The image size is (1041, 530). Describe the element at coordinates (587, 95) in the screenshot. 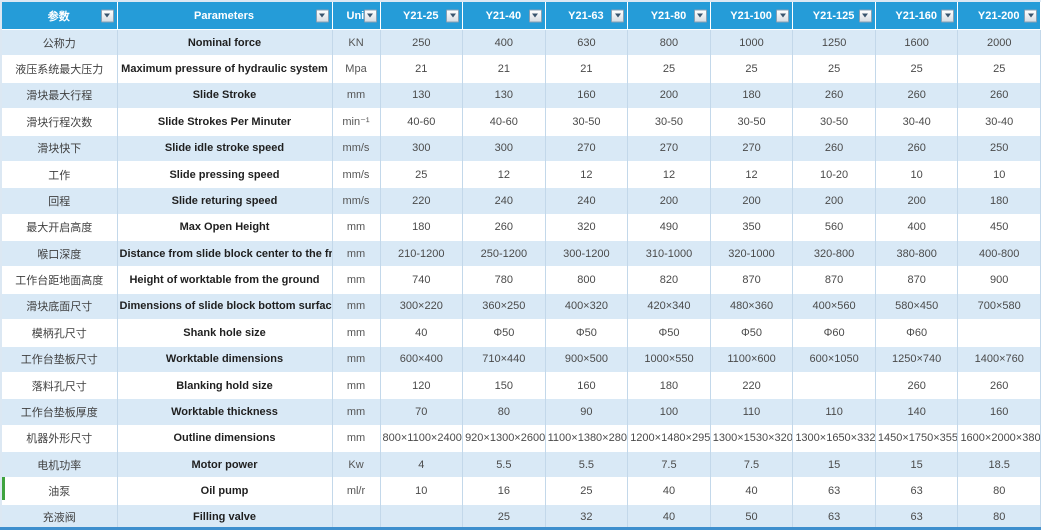

I see `value-cell: 160` at that location.